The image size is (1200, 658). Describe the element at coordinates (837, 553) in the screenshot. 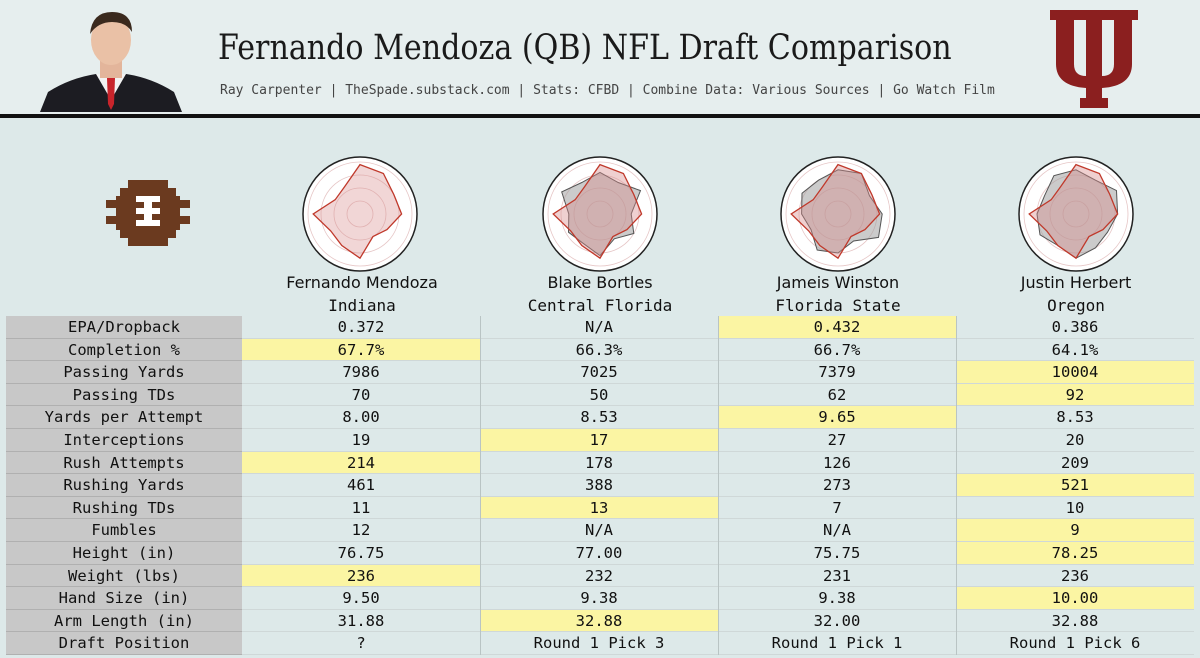

I see `table-cell: 75.75` at that location.